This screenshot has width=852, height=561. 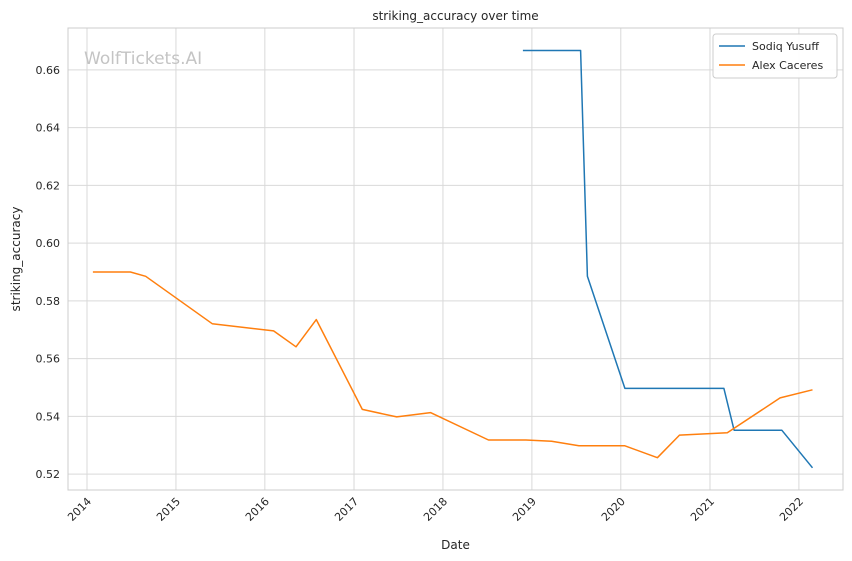 What do you see at coordinates (48, 128) in the screenshot?
I see `y-tick-label: 0.64` at bounding box center [48, 128].